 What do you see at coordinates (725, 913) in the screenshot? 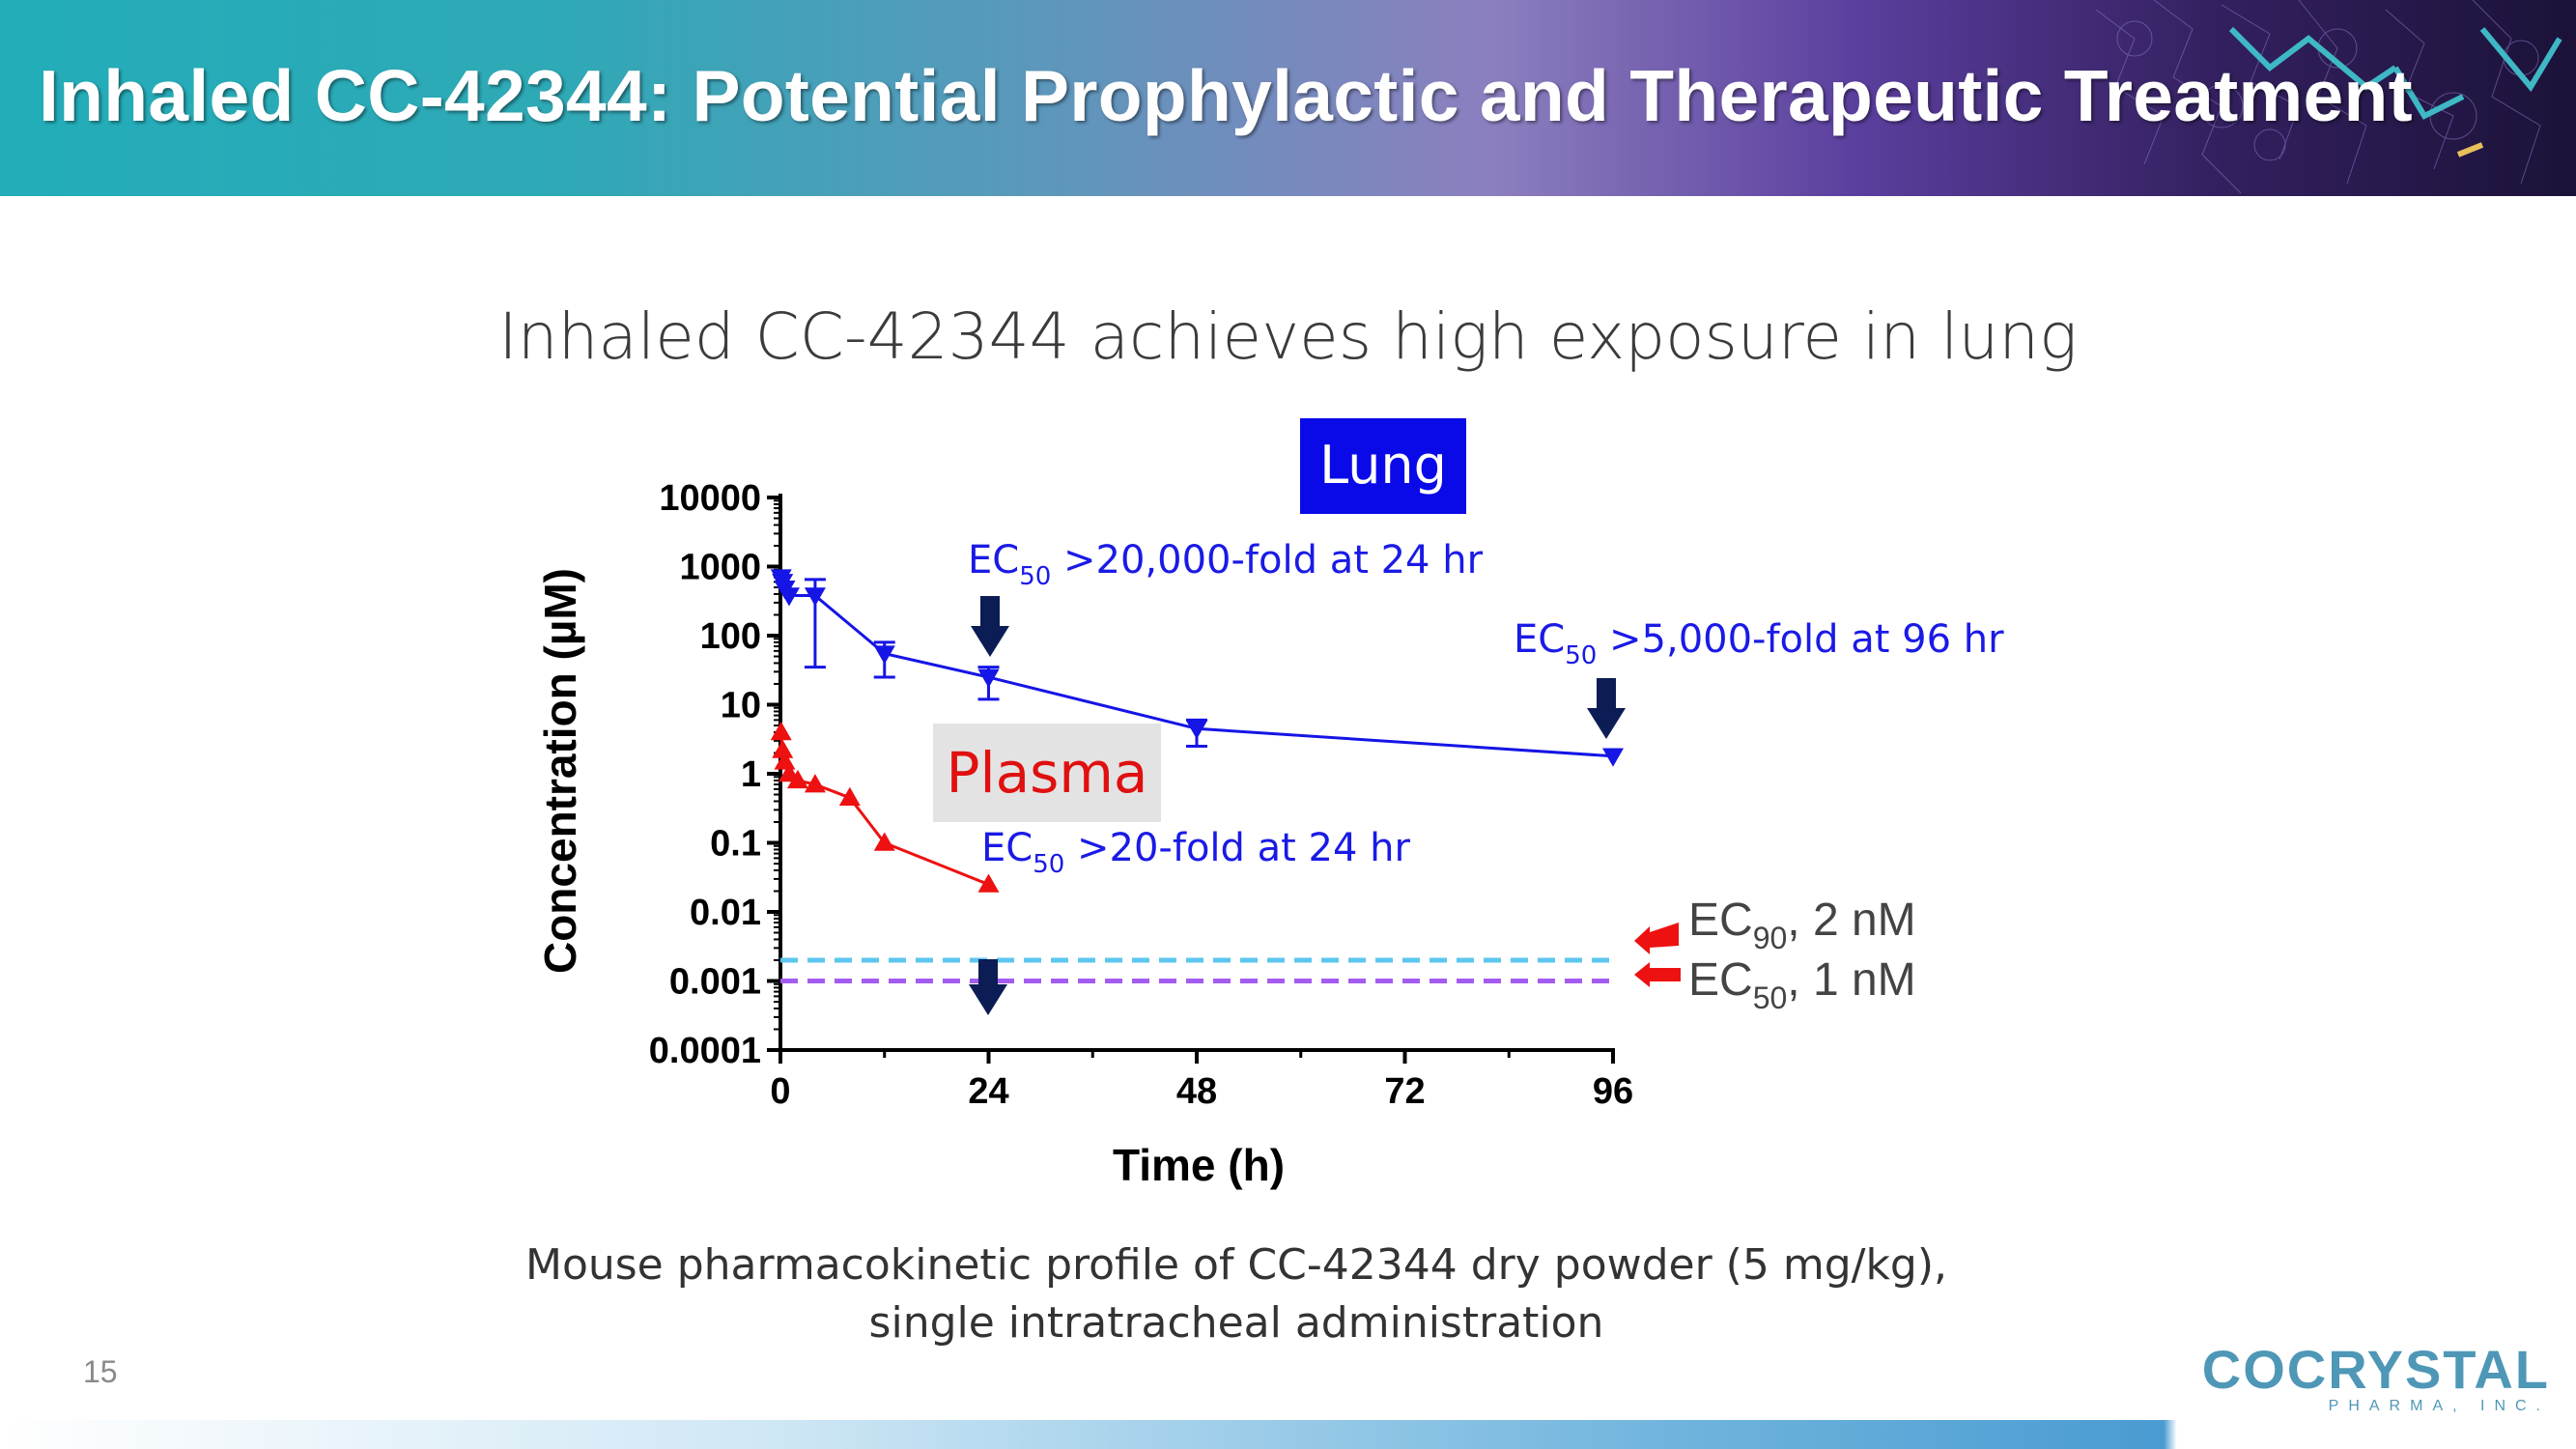
I see `y-tick-label: 0.01` at bounding box center [725, 913].